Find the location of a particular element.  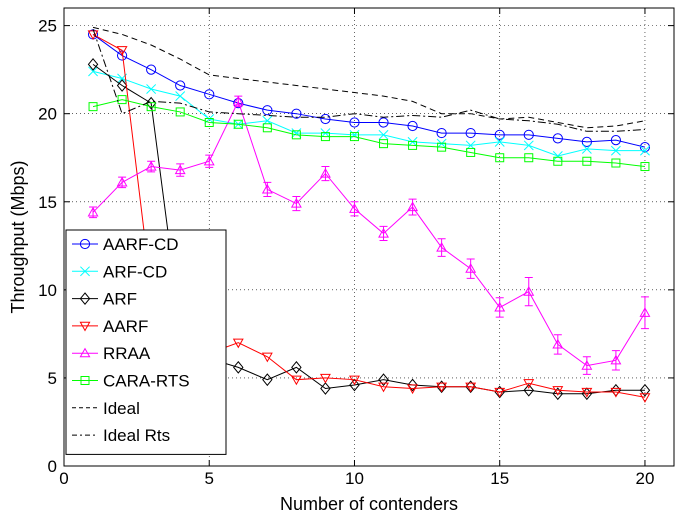

legend-item: AARF is located at coordinates (110, 326).